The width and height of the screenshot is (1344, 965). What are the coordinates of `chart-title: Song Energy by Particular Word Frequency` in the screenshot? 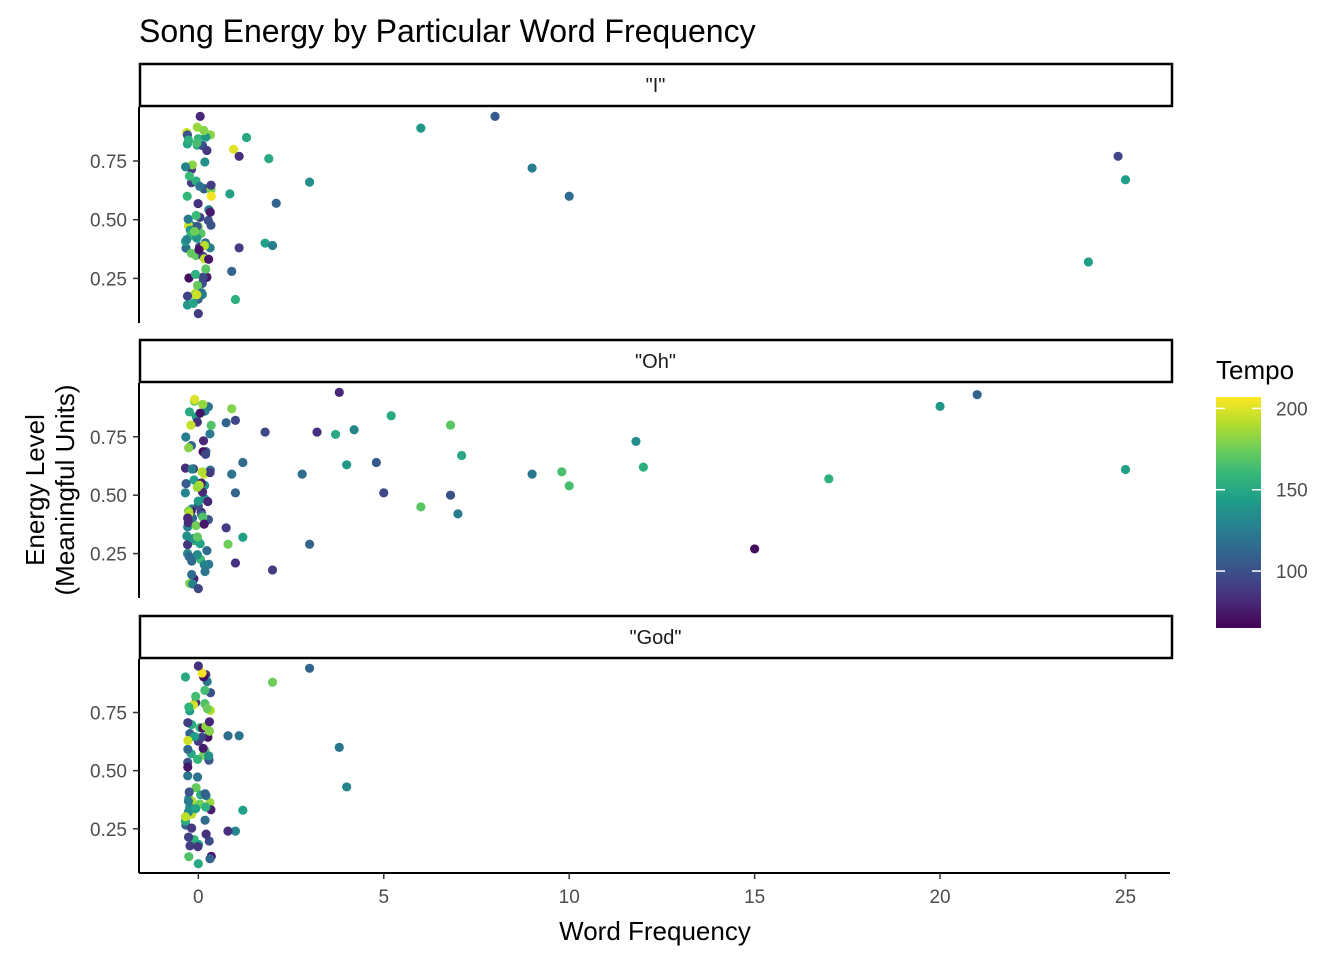 It's located at (447, 31).